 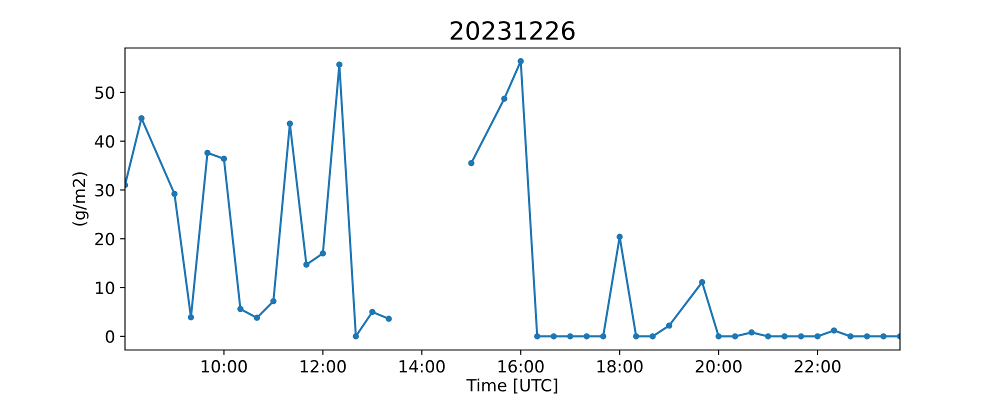 What do you see at coordinates (512, 386) in the screenshot?
I see `x-axis-title: Time [UTC]` at bounding box center [512, 386].